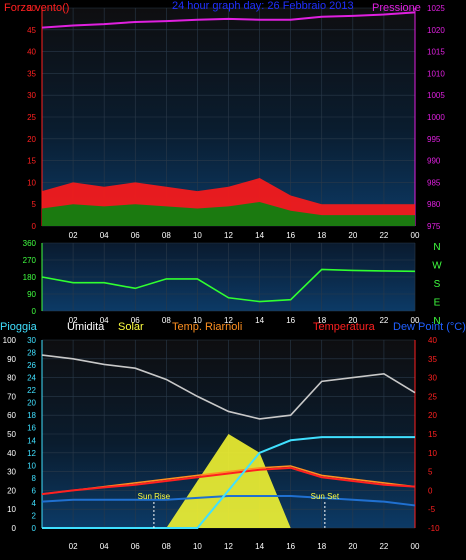 Image resolution: width=466 pixels, height=560 pixels. I want to click on mid-x-tick: 08, so click(166, 320).